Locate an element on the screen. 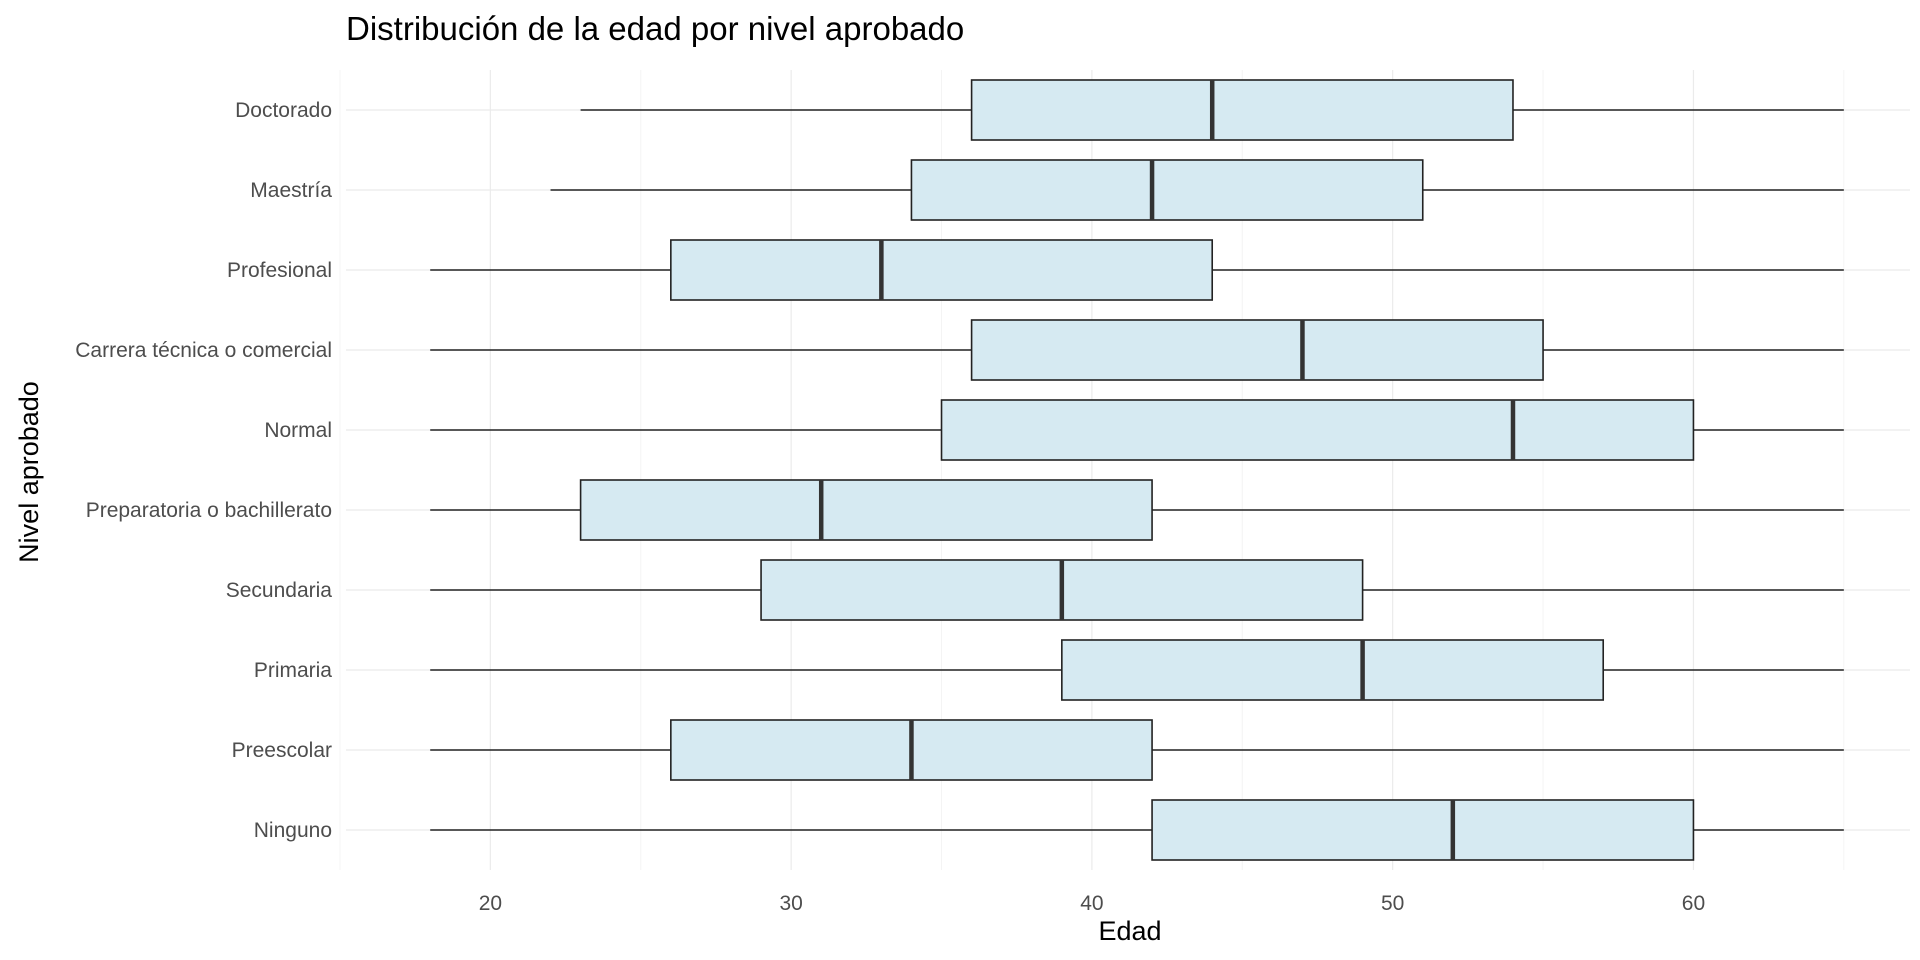  x-tick-label: 30 is located at coordinates (790, 903).